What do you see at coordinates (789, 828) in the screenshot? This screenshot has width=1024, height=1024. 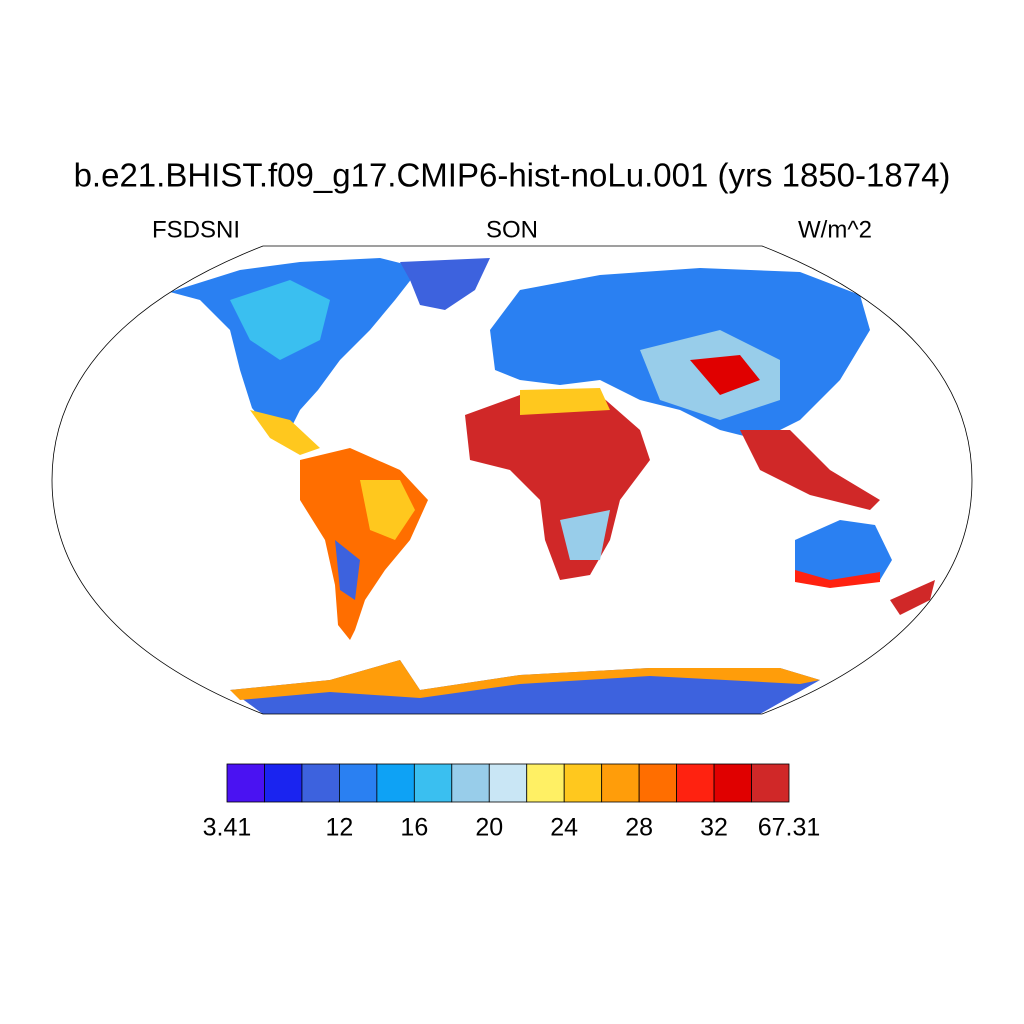 I see `colorbar-label: 67.31` at bounding box center [789, 828].